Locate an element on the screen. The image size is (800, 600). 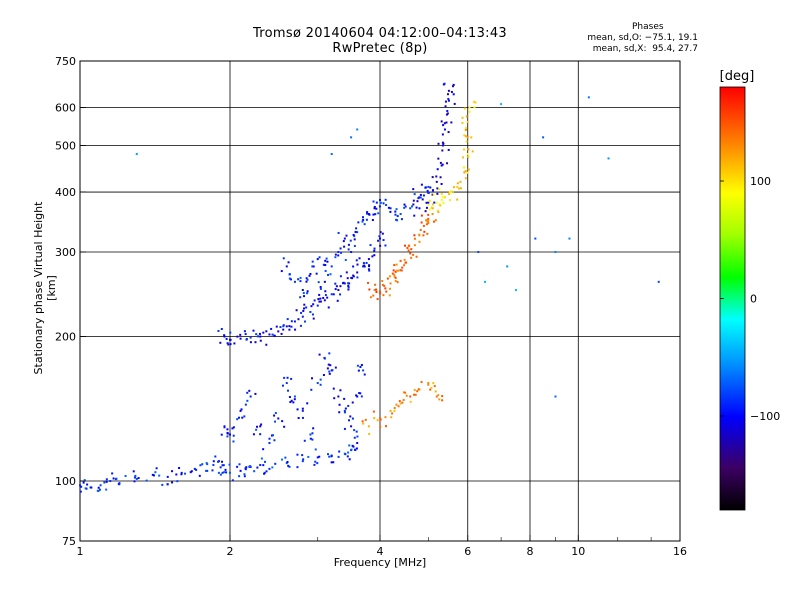
stats-title: Phases is located at coordinates (648, 27).